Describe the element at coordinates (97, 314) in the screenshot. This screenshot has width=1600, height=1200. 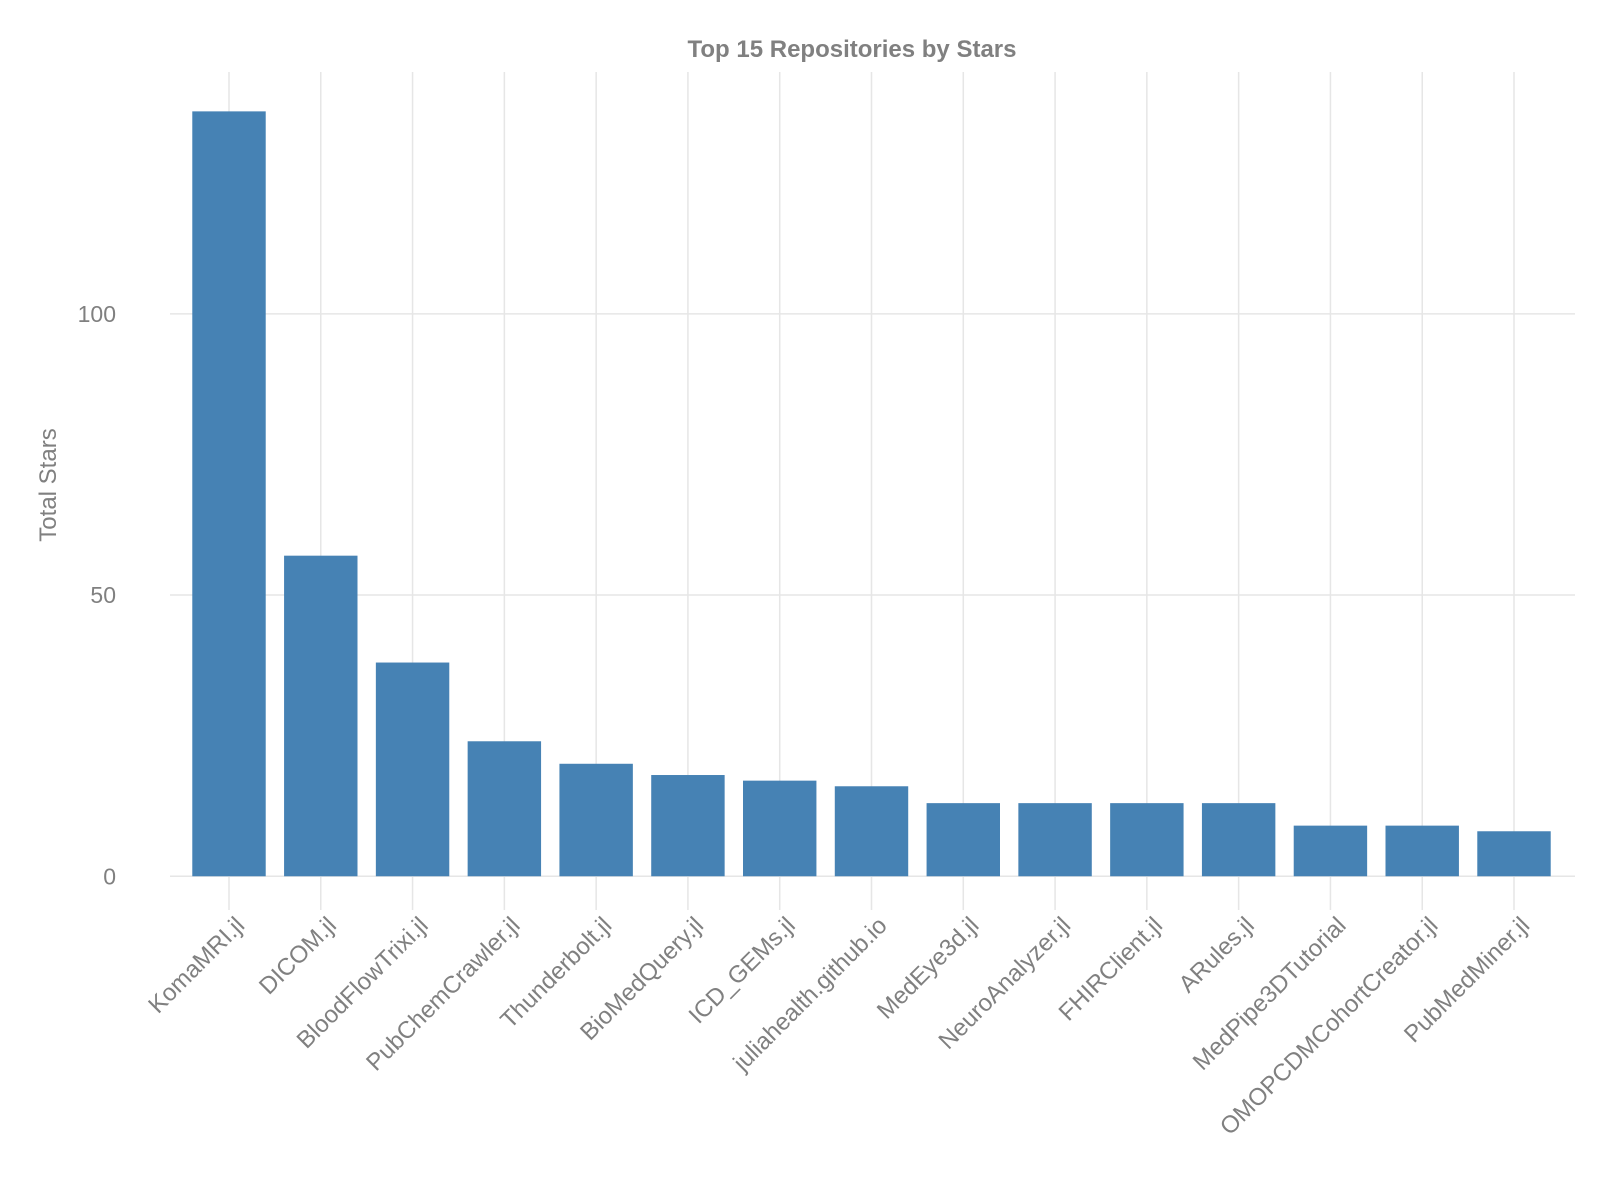
I see `y-tick-label: 100` at that location.